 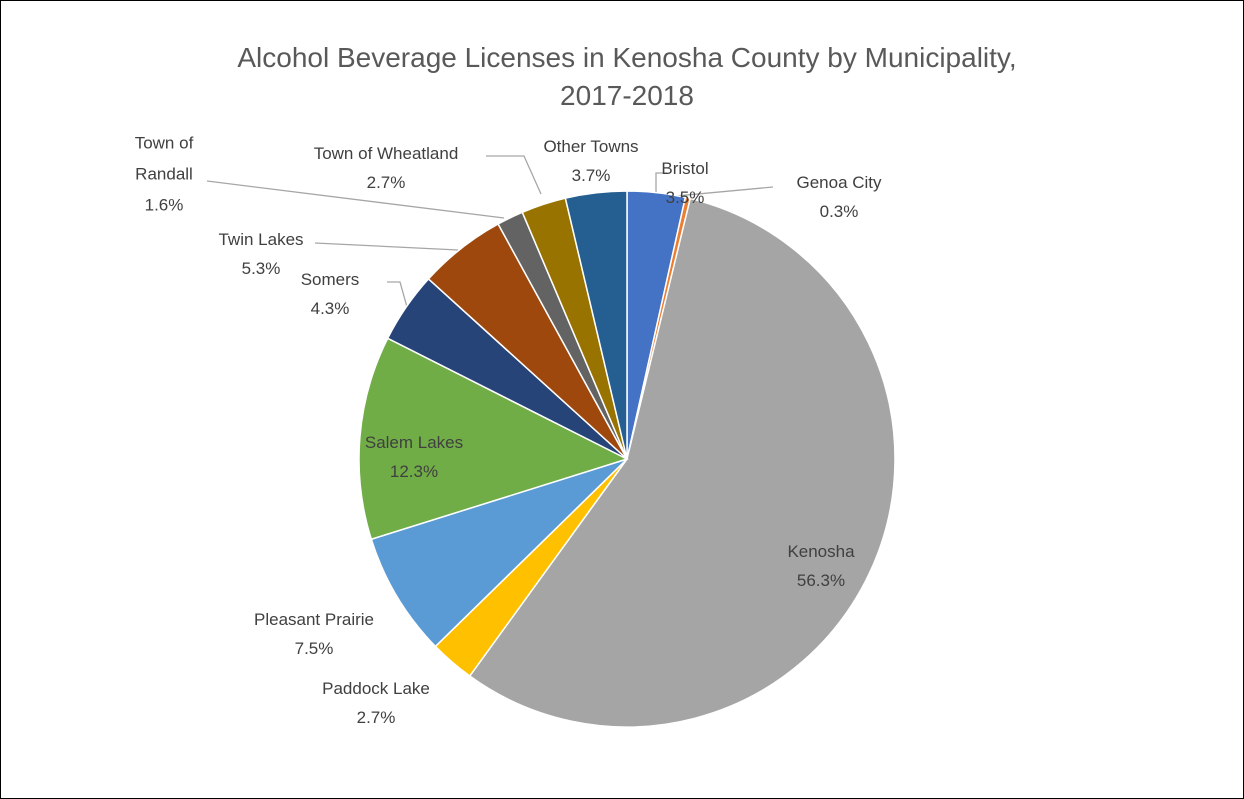 What do you see at coordinates (591, 175) in the screenshot?
I see `value-label: 3.7%` at bounding box center [591, 175].